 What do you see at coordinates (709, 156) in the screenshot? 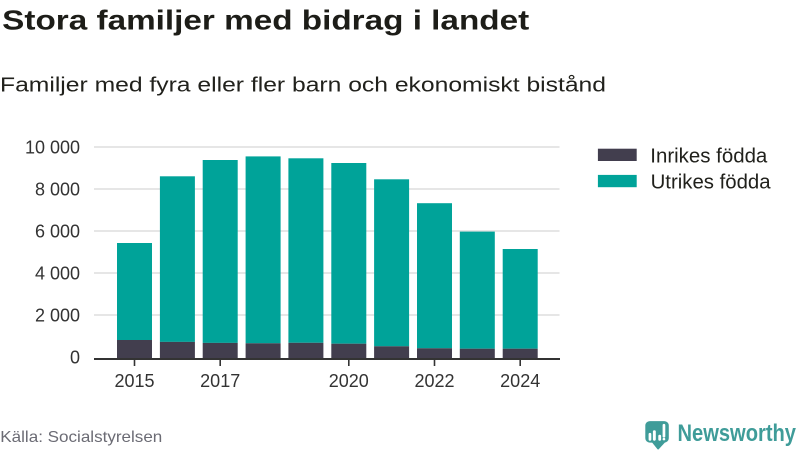
I see `svg-text: Inrikes födda` at bounding box center [709, 156].